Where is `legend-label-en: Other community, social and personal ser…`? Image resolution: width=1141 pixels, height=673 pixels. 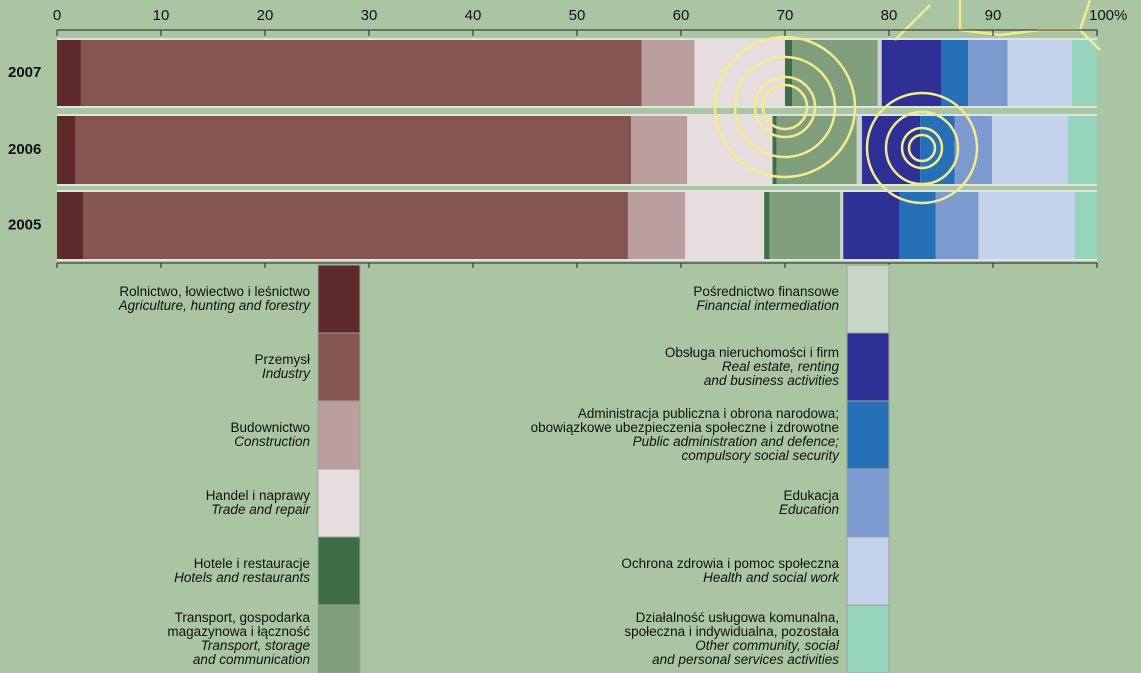 legend-label-en: Other community, social and personal ser… is located at coordinates (745, 652).